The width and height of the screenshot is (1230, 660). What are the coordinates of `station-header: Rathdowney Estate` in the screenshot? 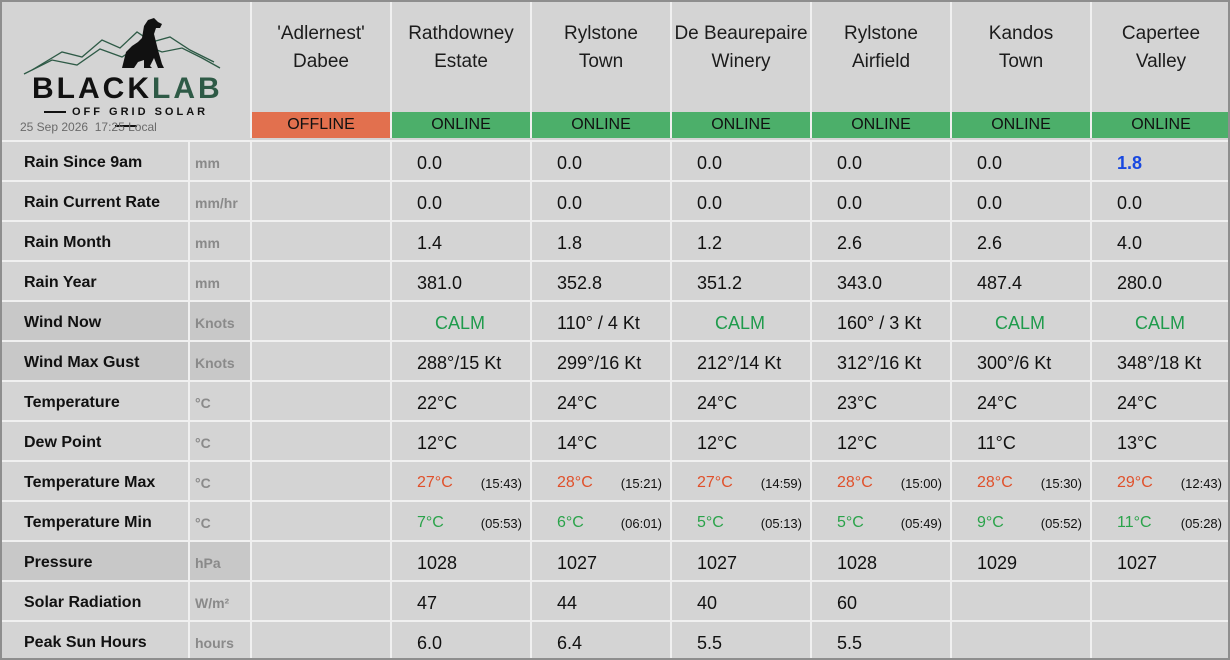 It's located at (460, 57).